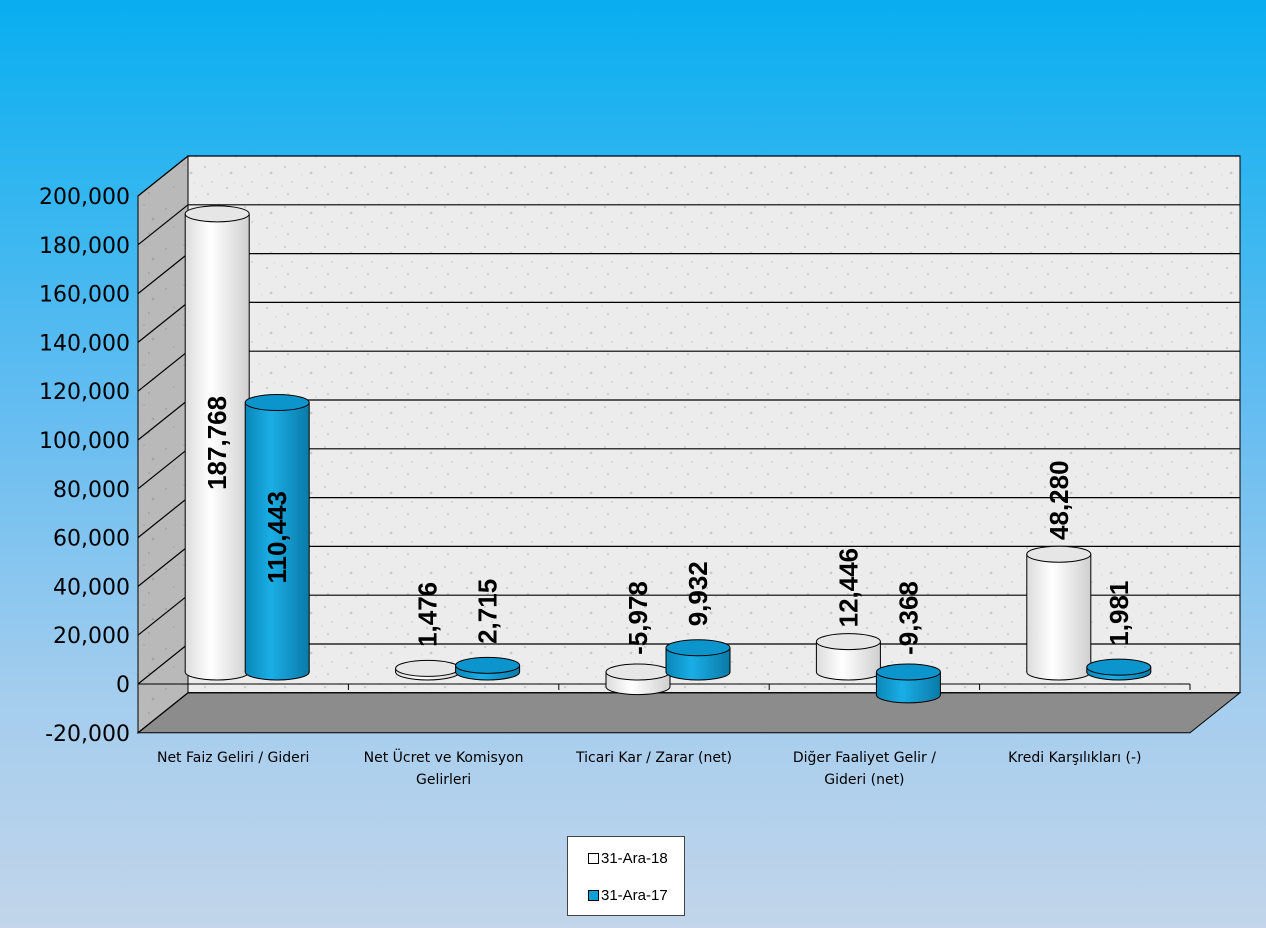 The image size is (1266, 928). I want to click on x-category-label: Ticari Kar / Zarar (net), so click(653, 758).